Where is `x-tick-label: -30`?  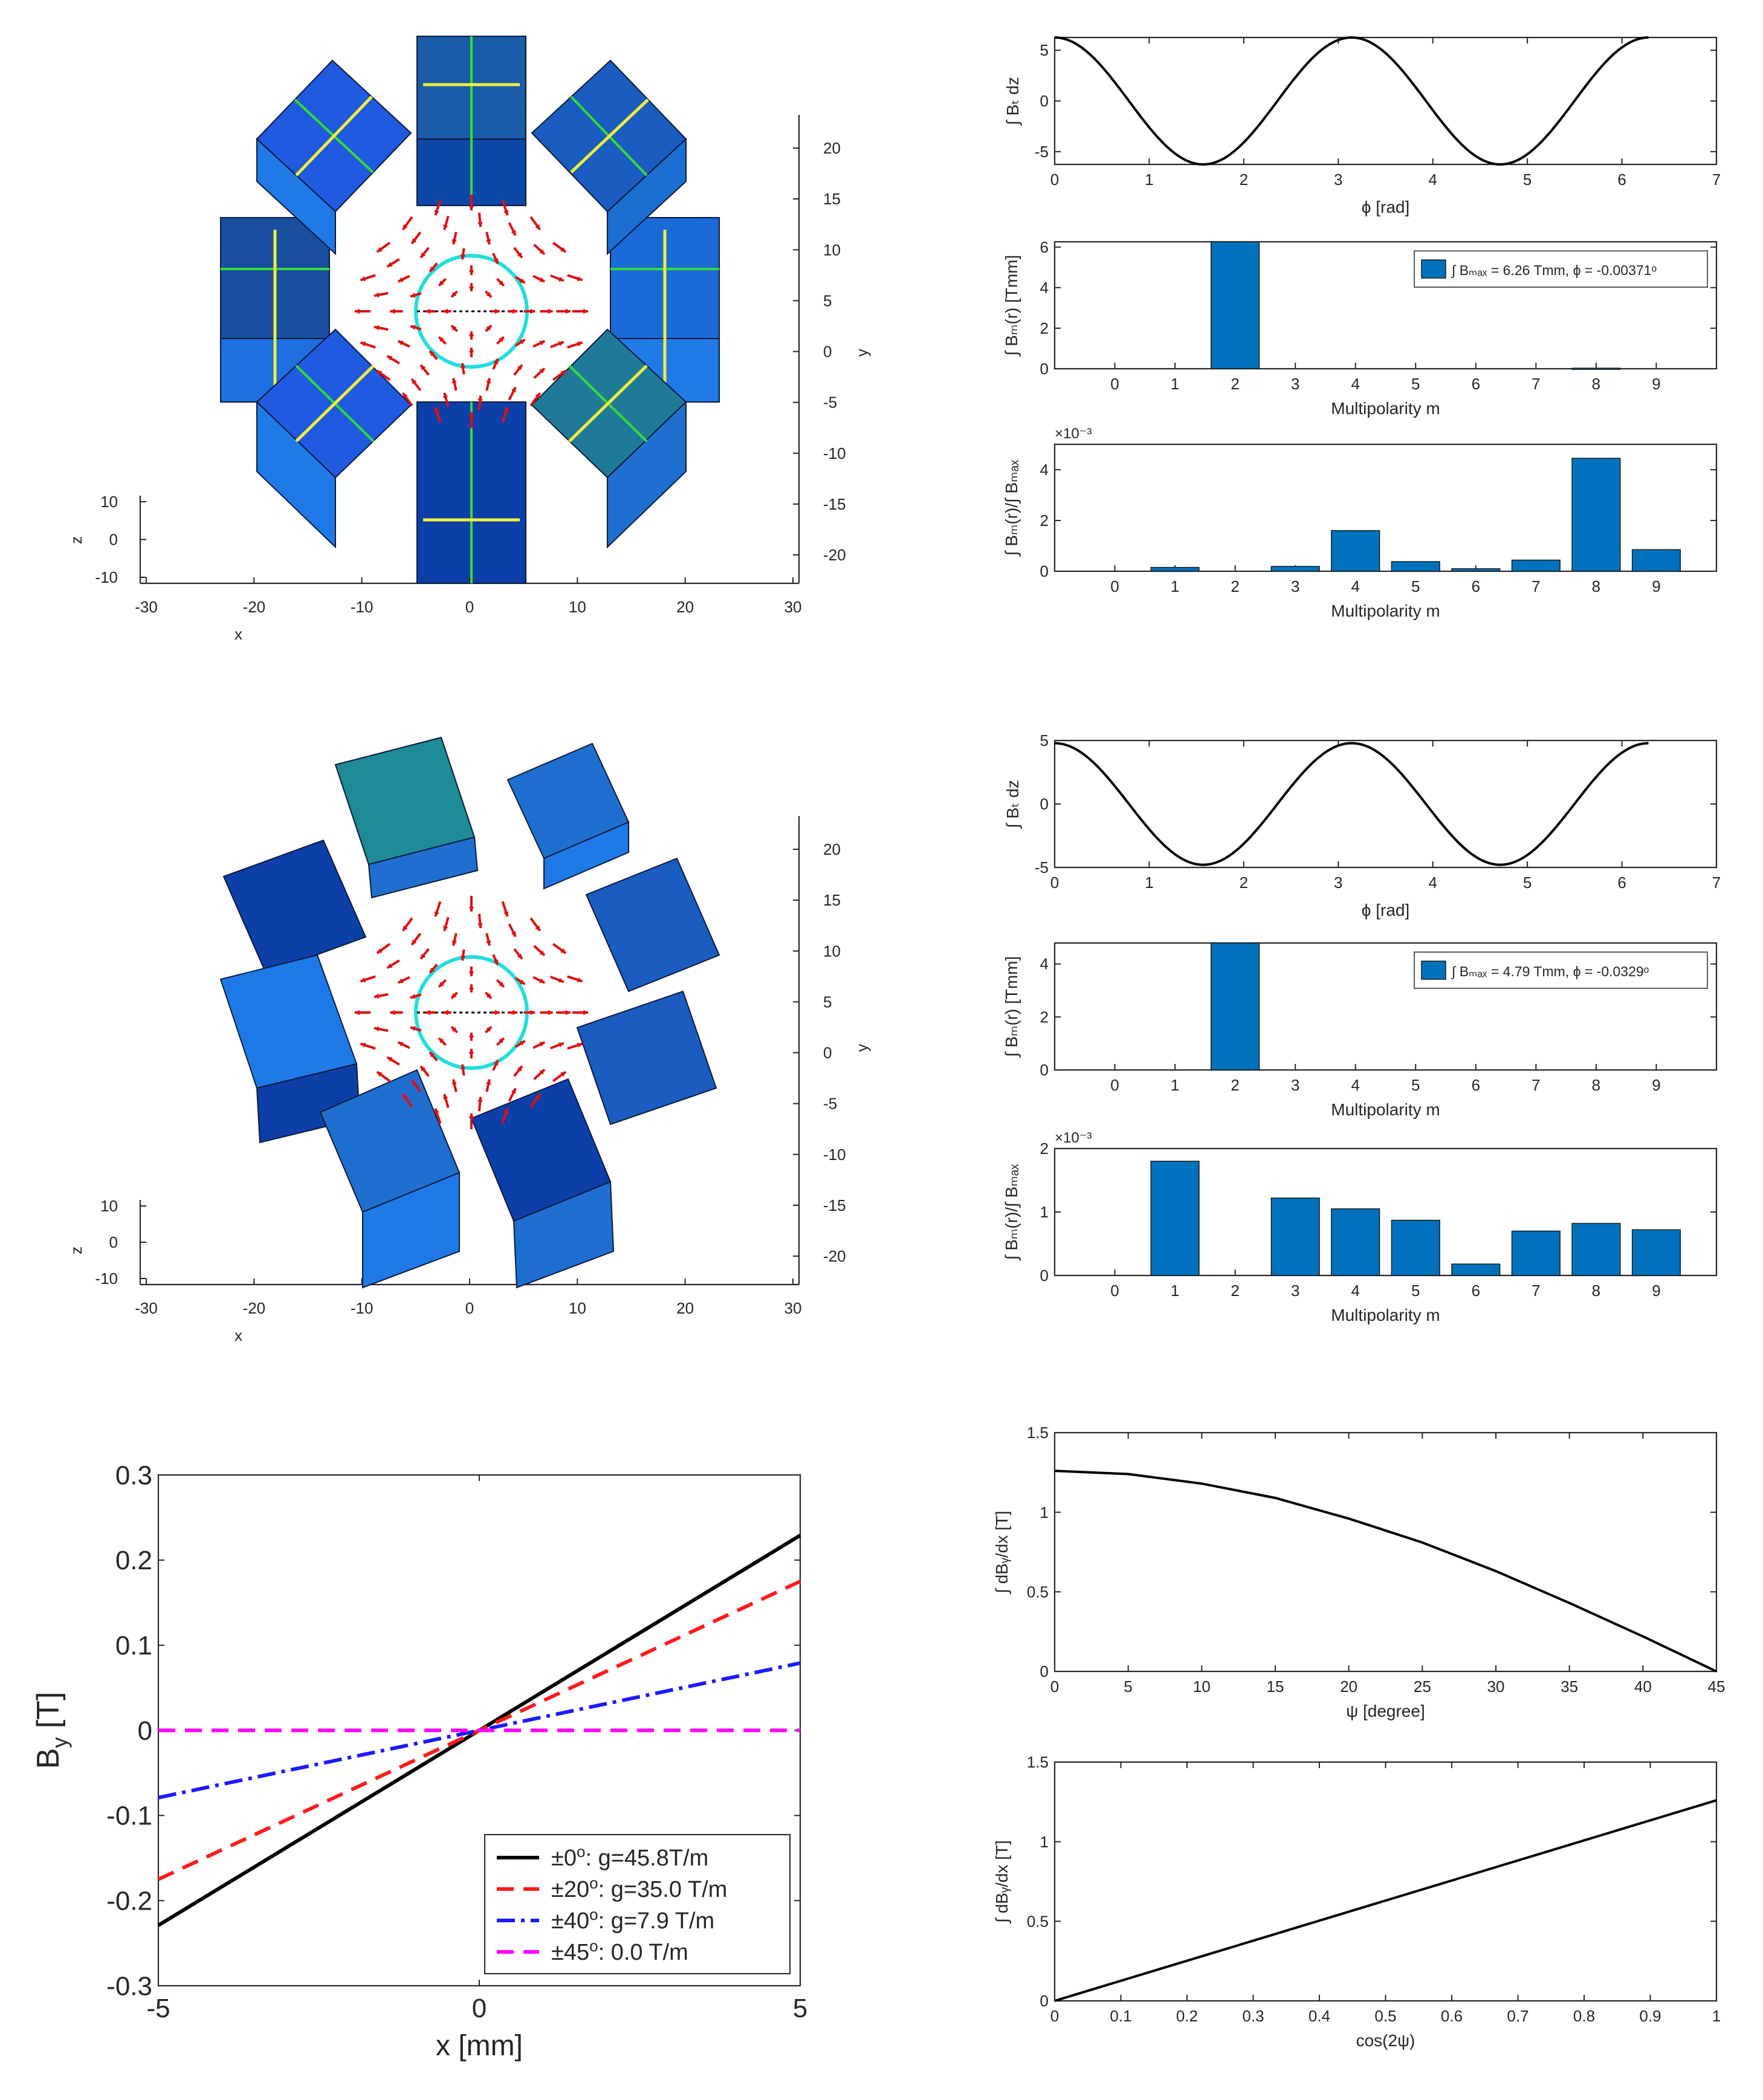 x-tick-label: -30 is located at coordinates (146, 1308).